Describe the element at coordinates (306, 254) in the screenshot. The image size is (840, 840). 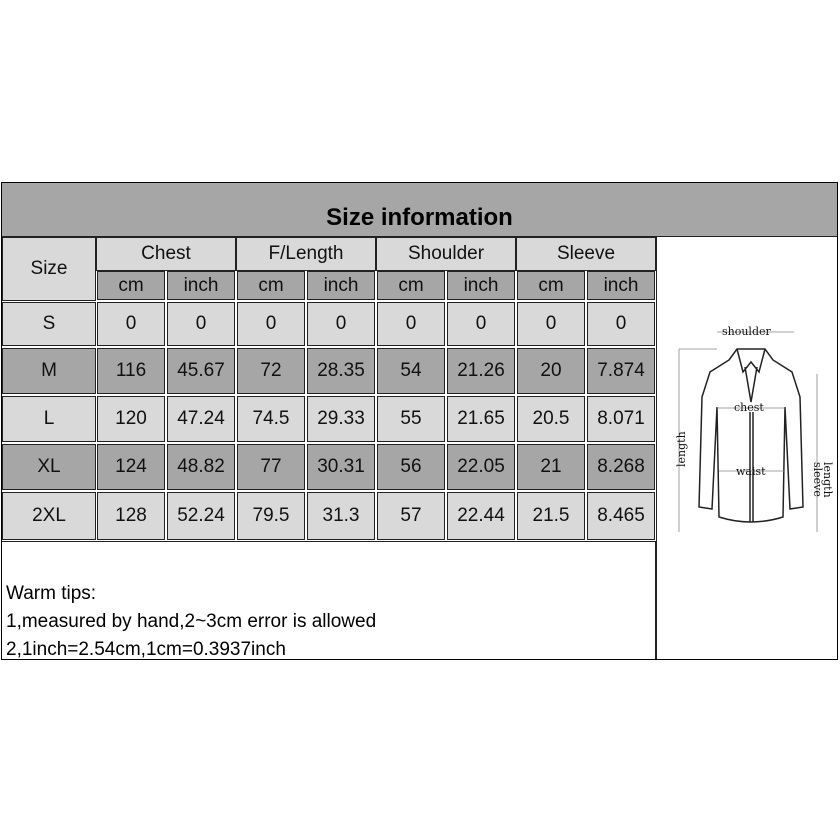
I see `group-header: F/Length` at that location.